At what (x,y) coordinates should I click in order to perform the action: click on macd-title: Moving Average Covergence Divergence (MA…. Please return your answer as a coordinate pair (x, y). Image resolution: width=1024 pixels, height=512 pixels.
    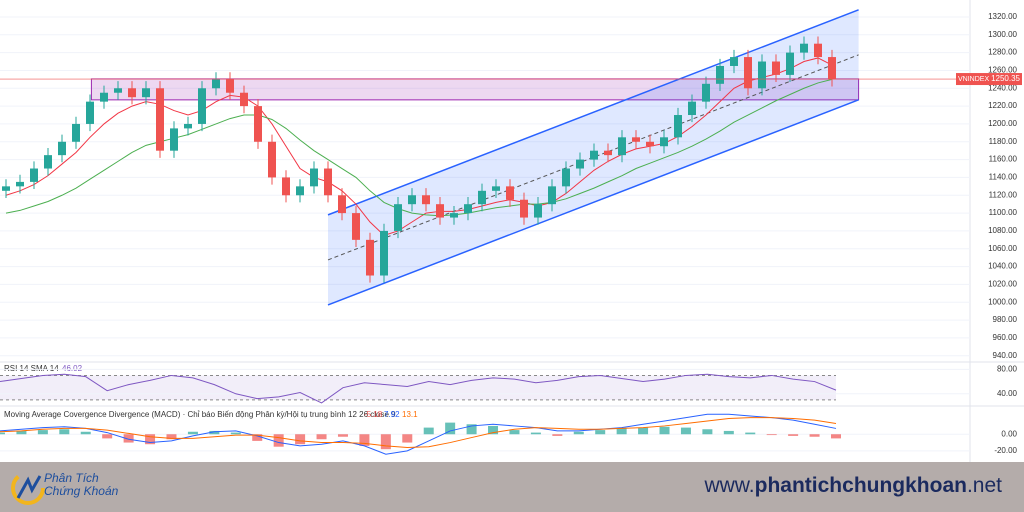
    Looking at the image, I should click on (200, 414).